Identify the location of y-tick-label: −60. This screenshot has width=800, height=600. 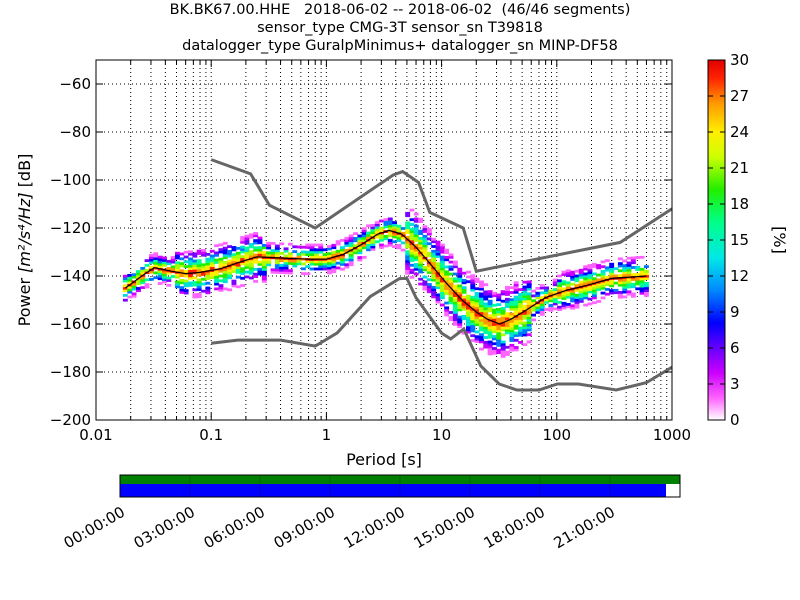
(75, 84).